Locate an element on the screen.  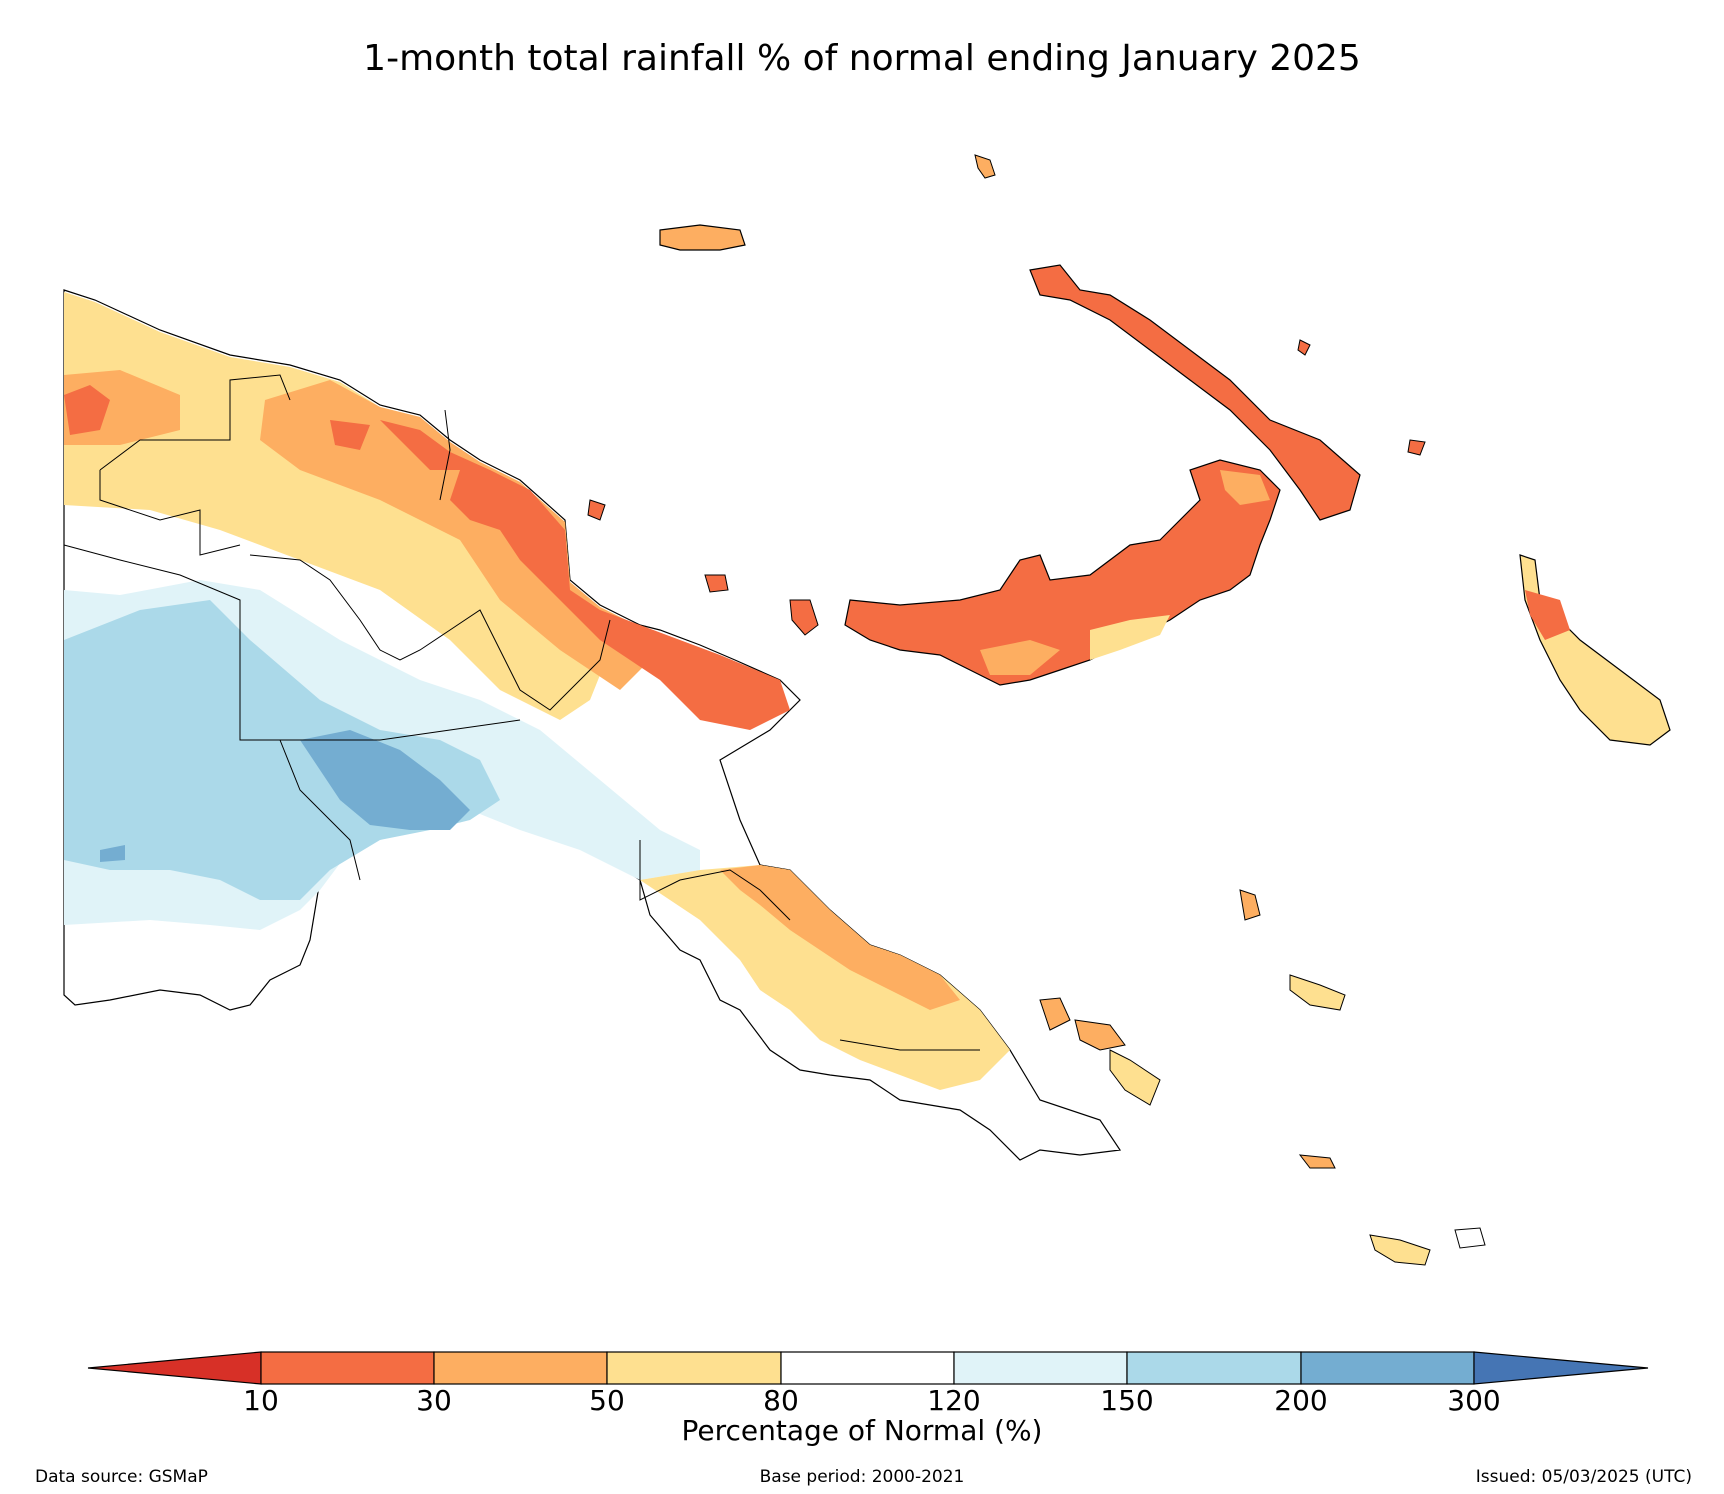
issued-date-note: Issued: 05/03/2025 (UTC) is located at coordinates (1583, 1477).